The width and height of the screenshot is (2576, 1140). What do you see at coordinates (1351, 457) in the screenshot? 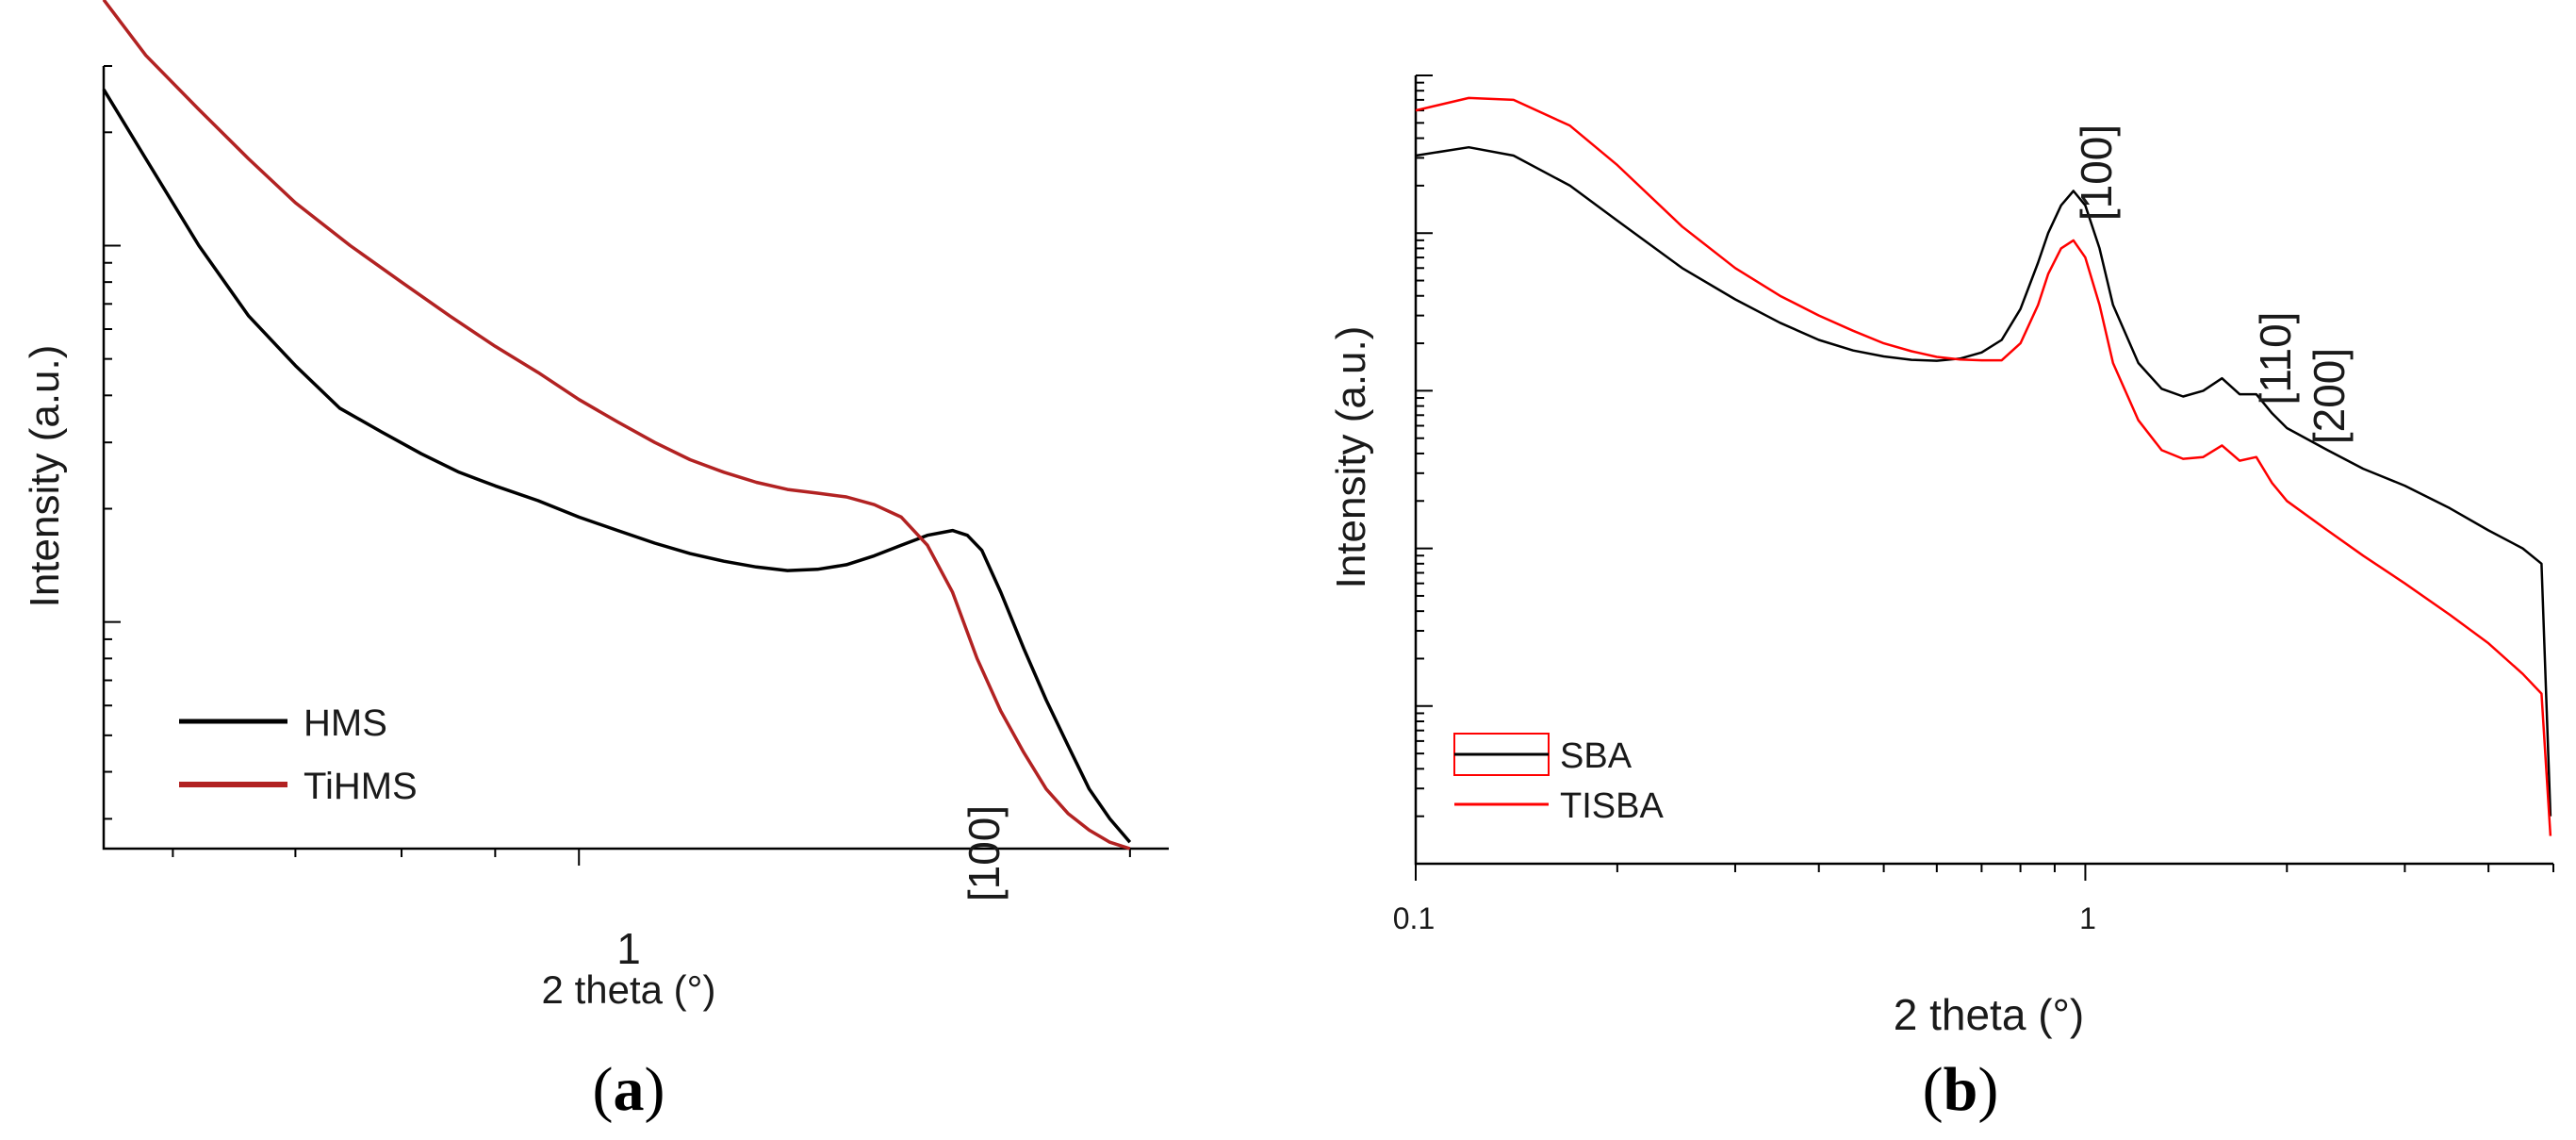
I see `panel-b-y-axis-label: Intensity (a.u.)` at bounding box center [1351, 457].